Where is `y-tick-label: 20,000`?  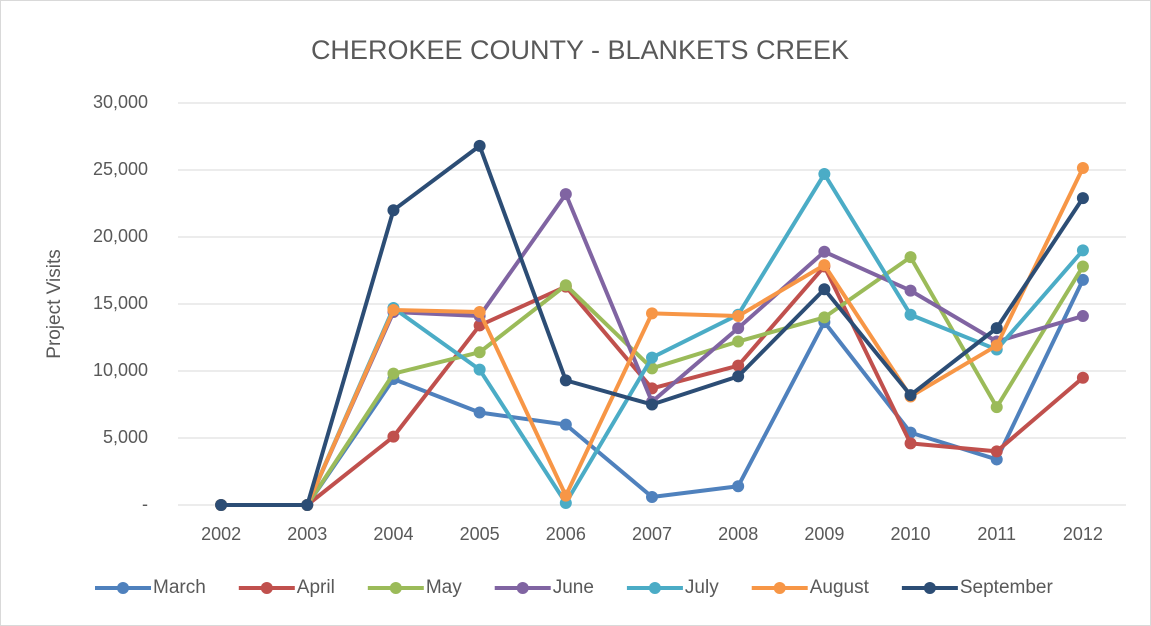 y-tick-label: 20,000 is located at coordinates (120, 236).